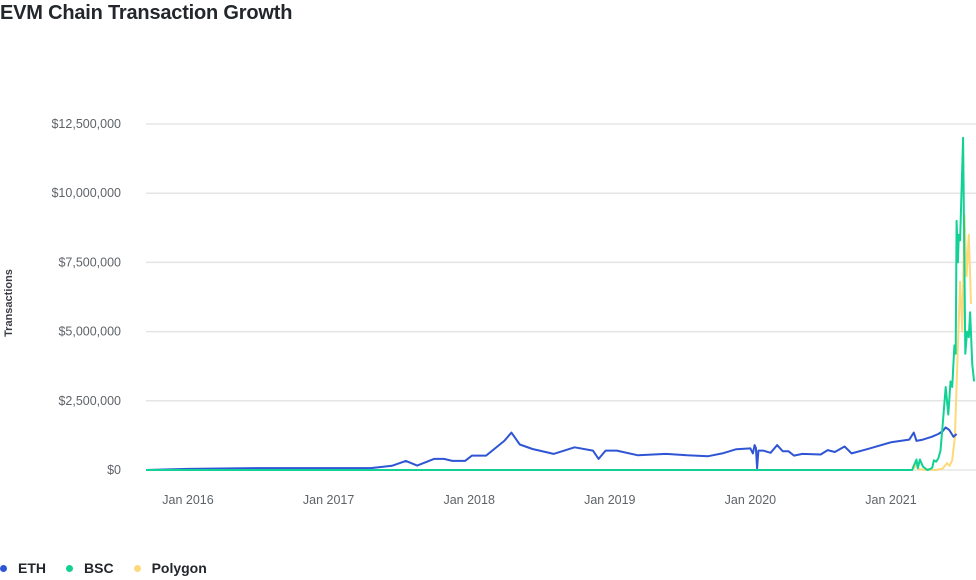 The width and height of the screenshot is (976, 580). Describe the element at coordinates (468, 500) in the screenshot. I see `x-tick-label: Jan 2018` at that location.